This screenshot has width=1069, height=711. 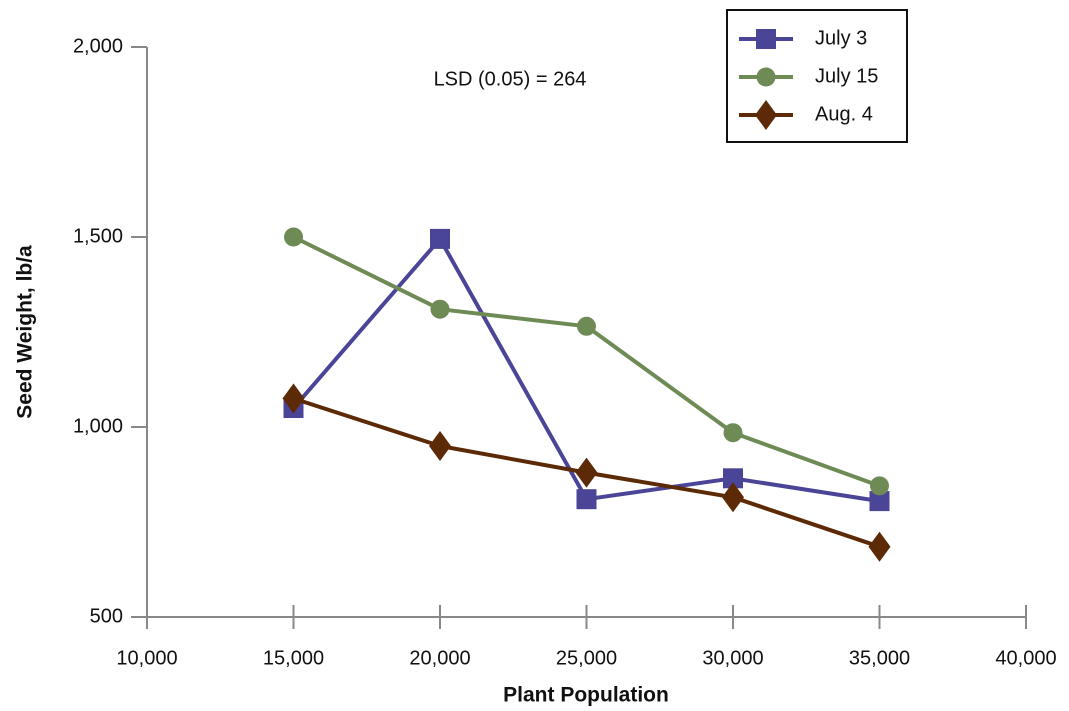 What do you see at coordinates (586, 695) in the screenshot?
I see `x-axis-title: Plant Population` at bounding box center [586, 695].